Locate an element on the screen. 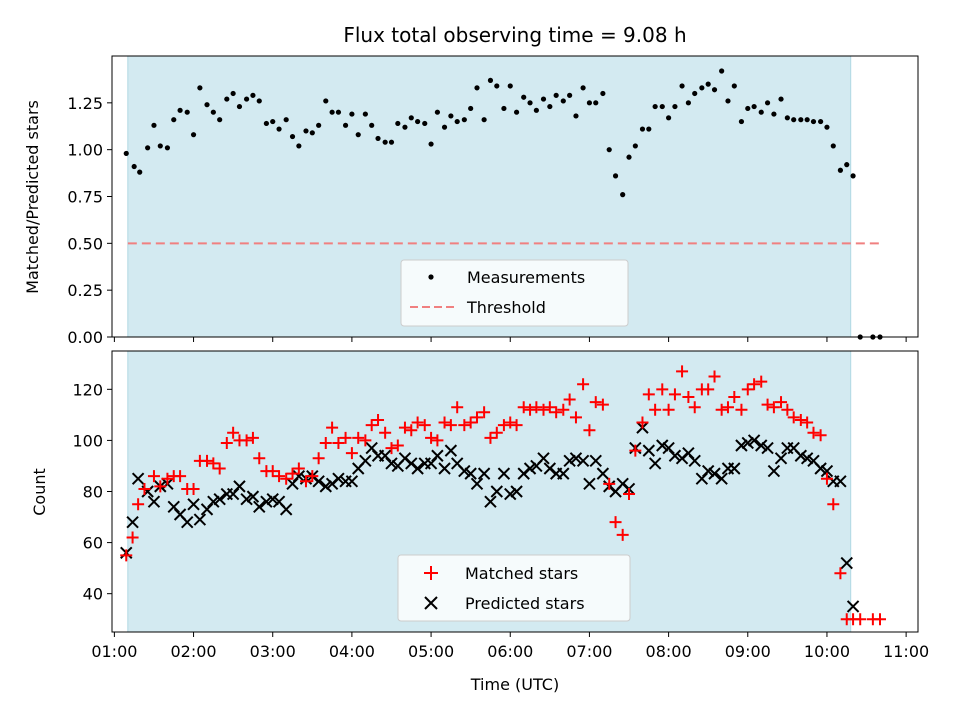 Image resolution: width=960 pixels, height=720 pixels. predicted-legend-marker is located at coordinates (431, 603).